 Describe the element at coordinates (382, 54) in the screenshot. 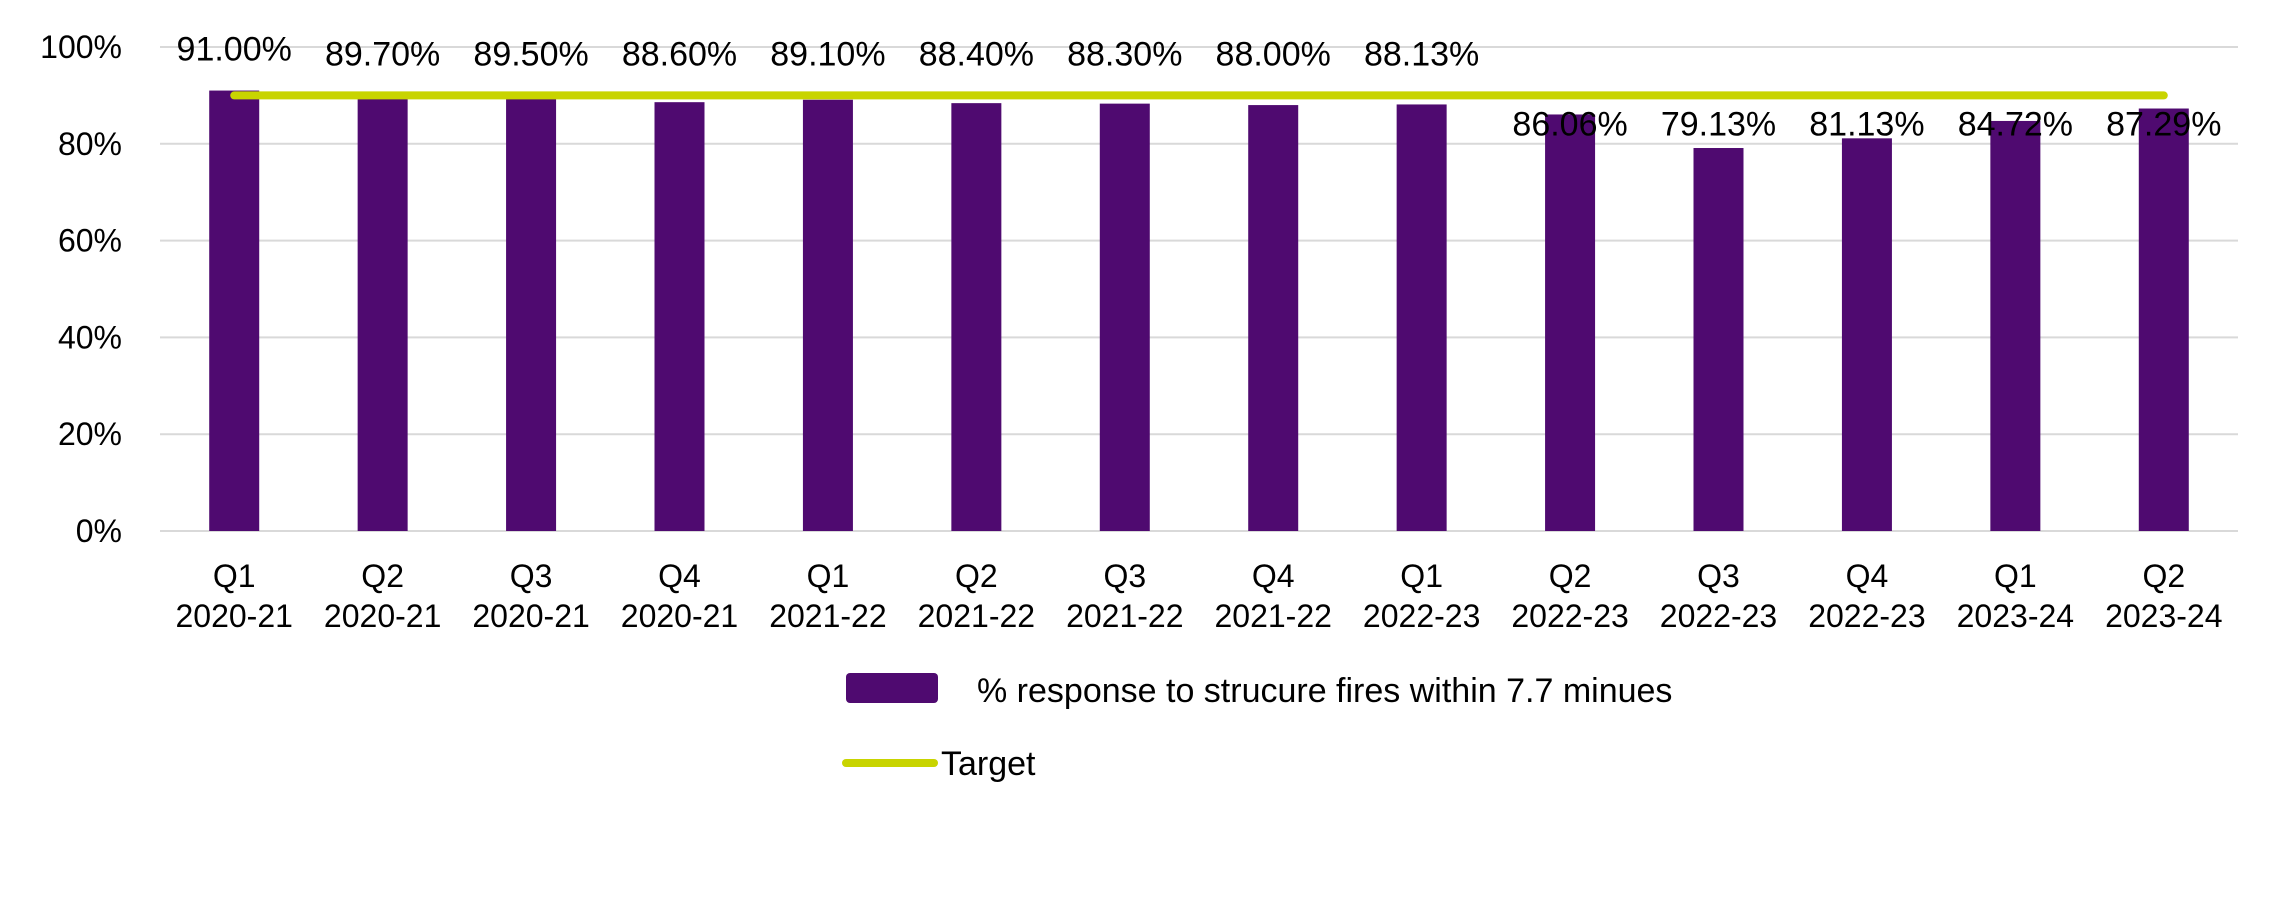

I see `data-label: 89.70%` at that location.